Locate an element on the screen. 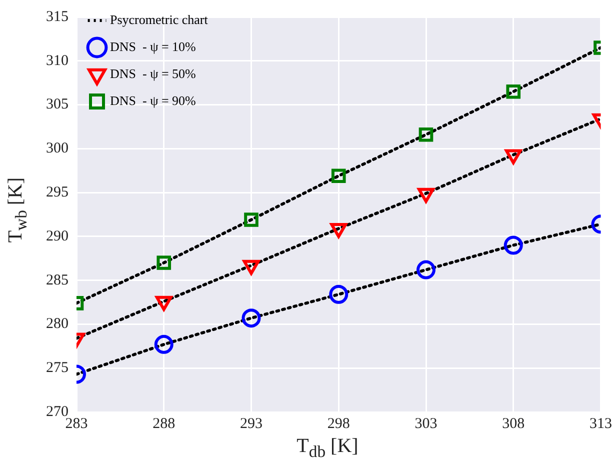 This screenshot has width=615, height=466. y-tick-label: 275 is located at coordinates (57, 368).